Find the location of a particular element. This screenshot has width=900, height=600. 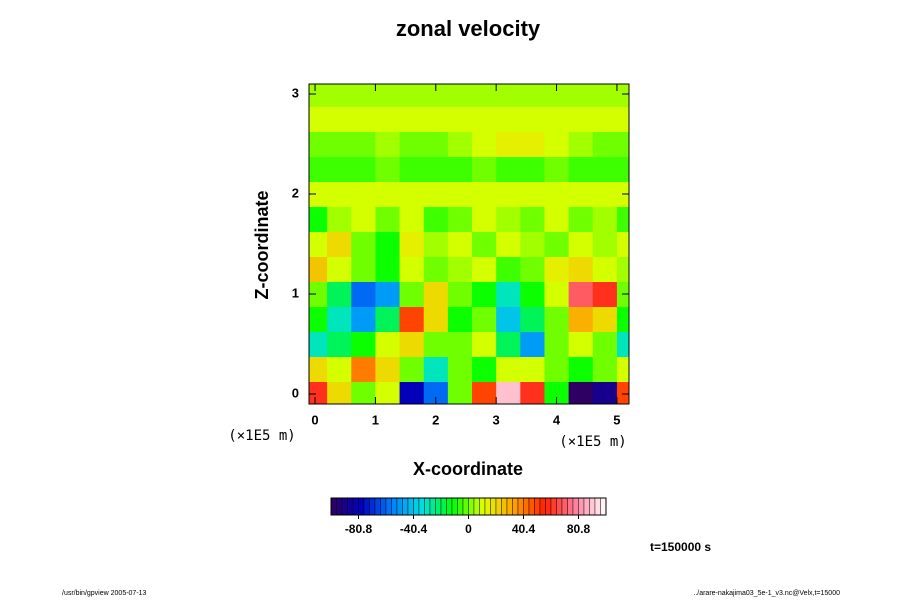

colorbar-tick-label: -80.8 is located at coordinates (359, 529).